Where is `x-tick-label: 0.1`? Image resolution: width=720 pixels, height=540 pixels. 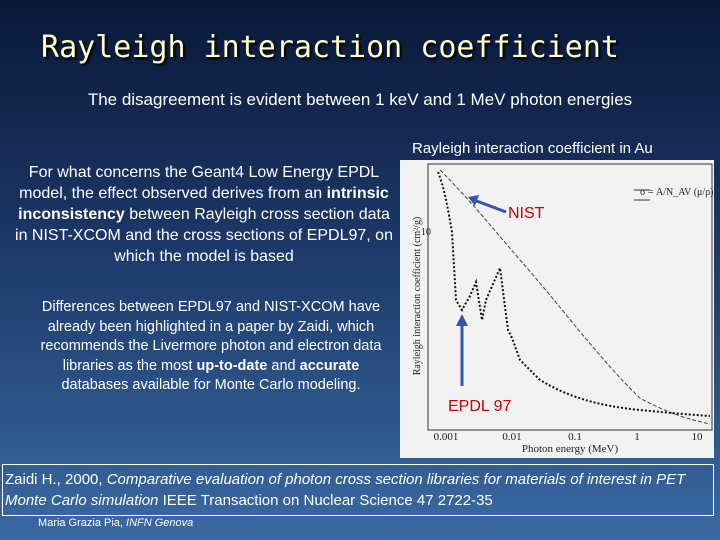 x-tick-label: 0.1 is located at coordinates (575, 437).